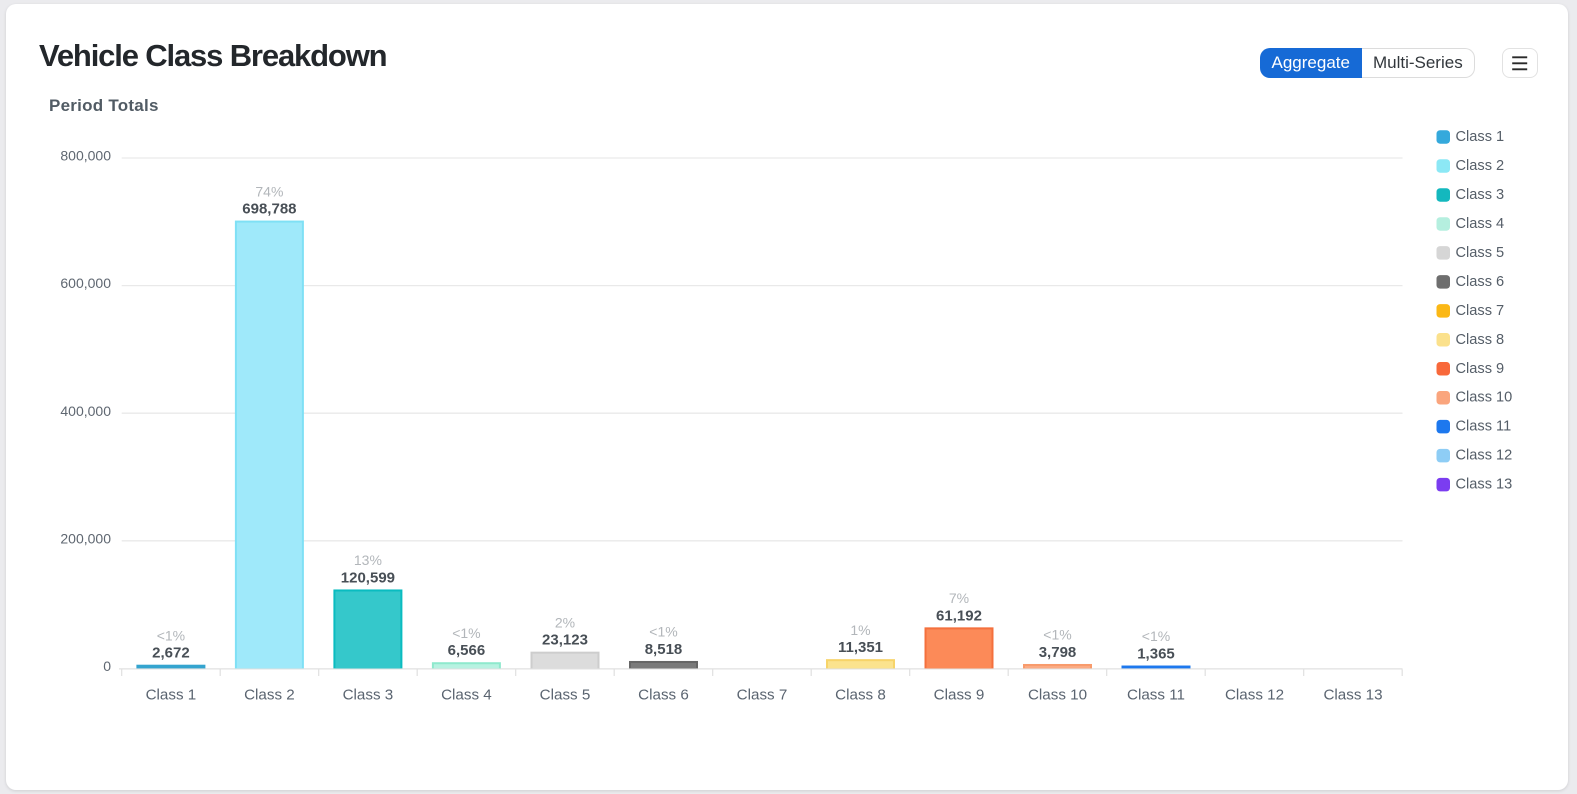  What do you see at coordinates (565, 640) in the screenshot?
I see `svg-text: 23,123` at bounding box center [565, 640].